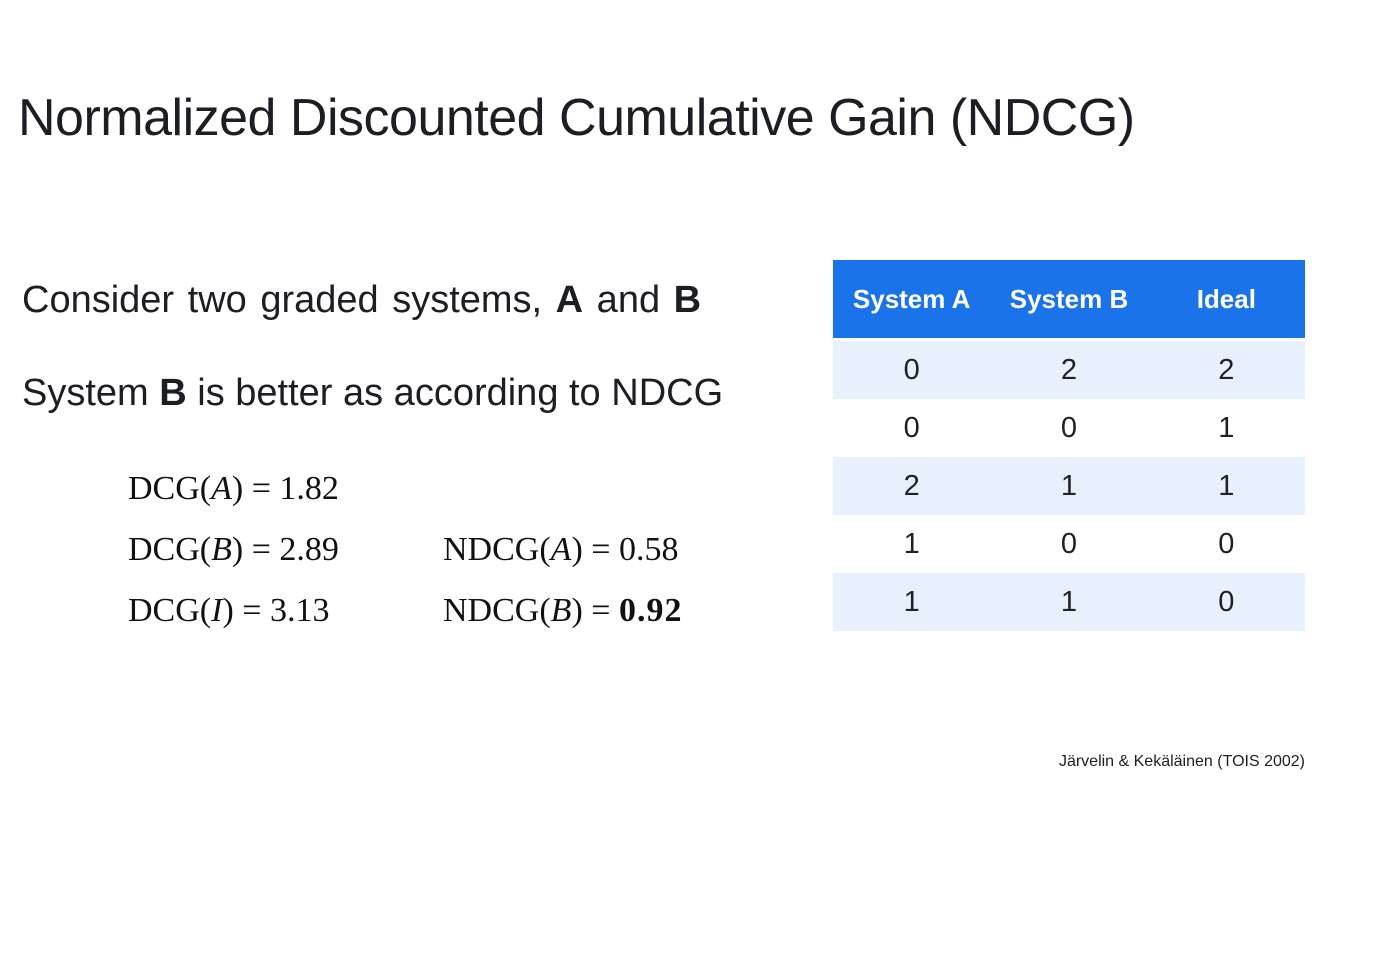  I want to click on formula-ndcg-a: NDCG(A) = 0.58, so click(560, 550).